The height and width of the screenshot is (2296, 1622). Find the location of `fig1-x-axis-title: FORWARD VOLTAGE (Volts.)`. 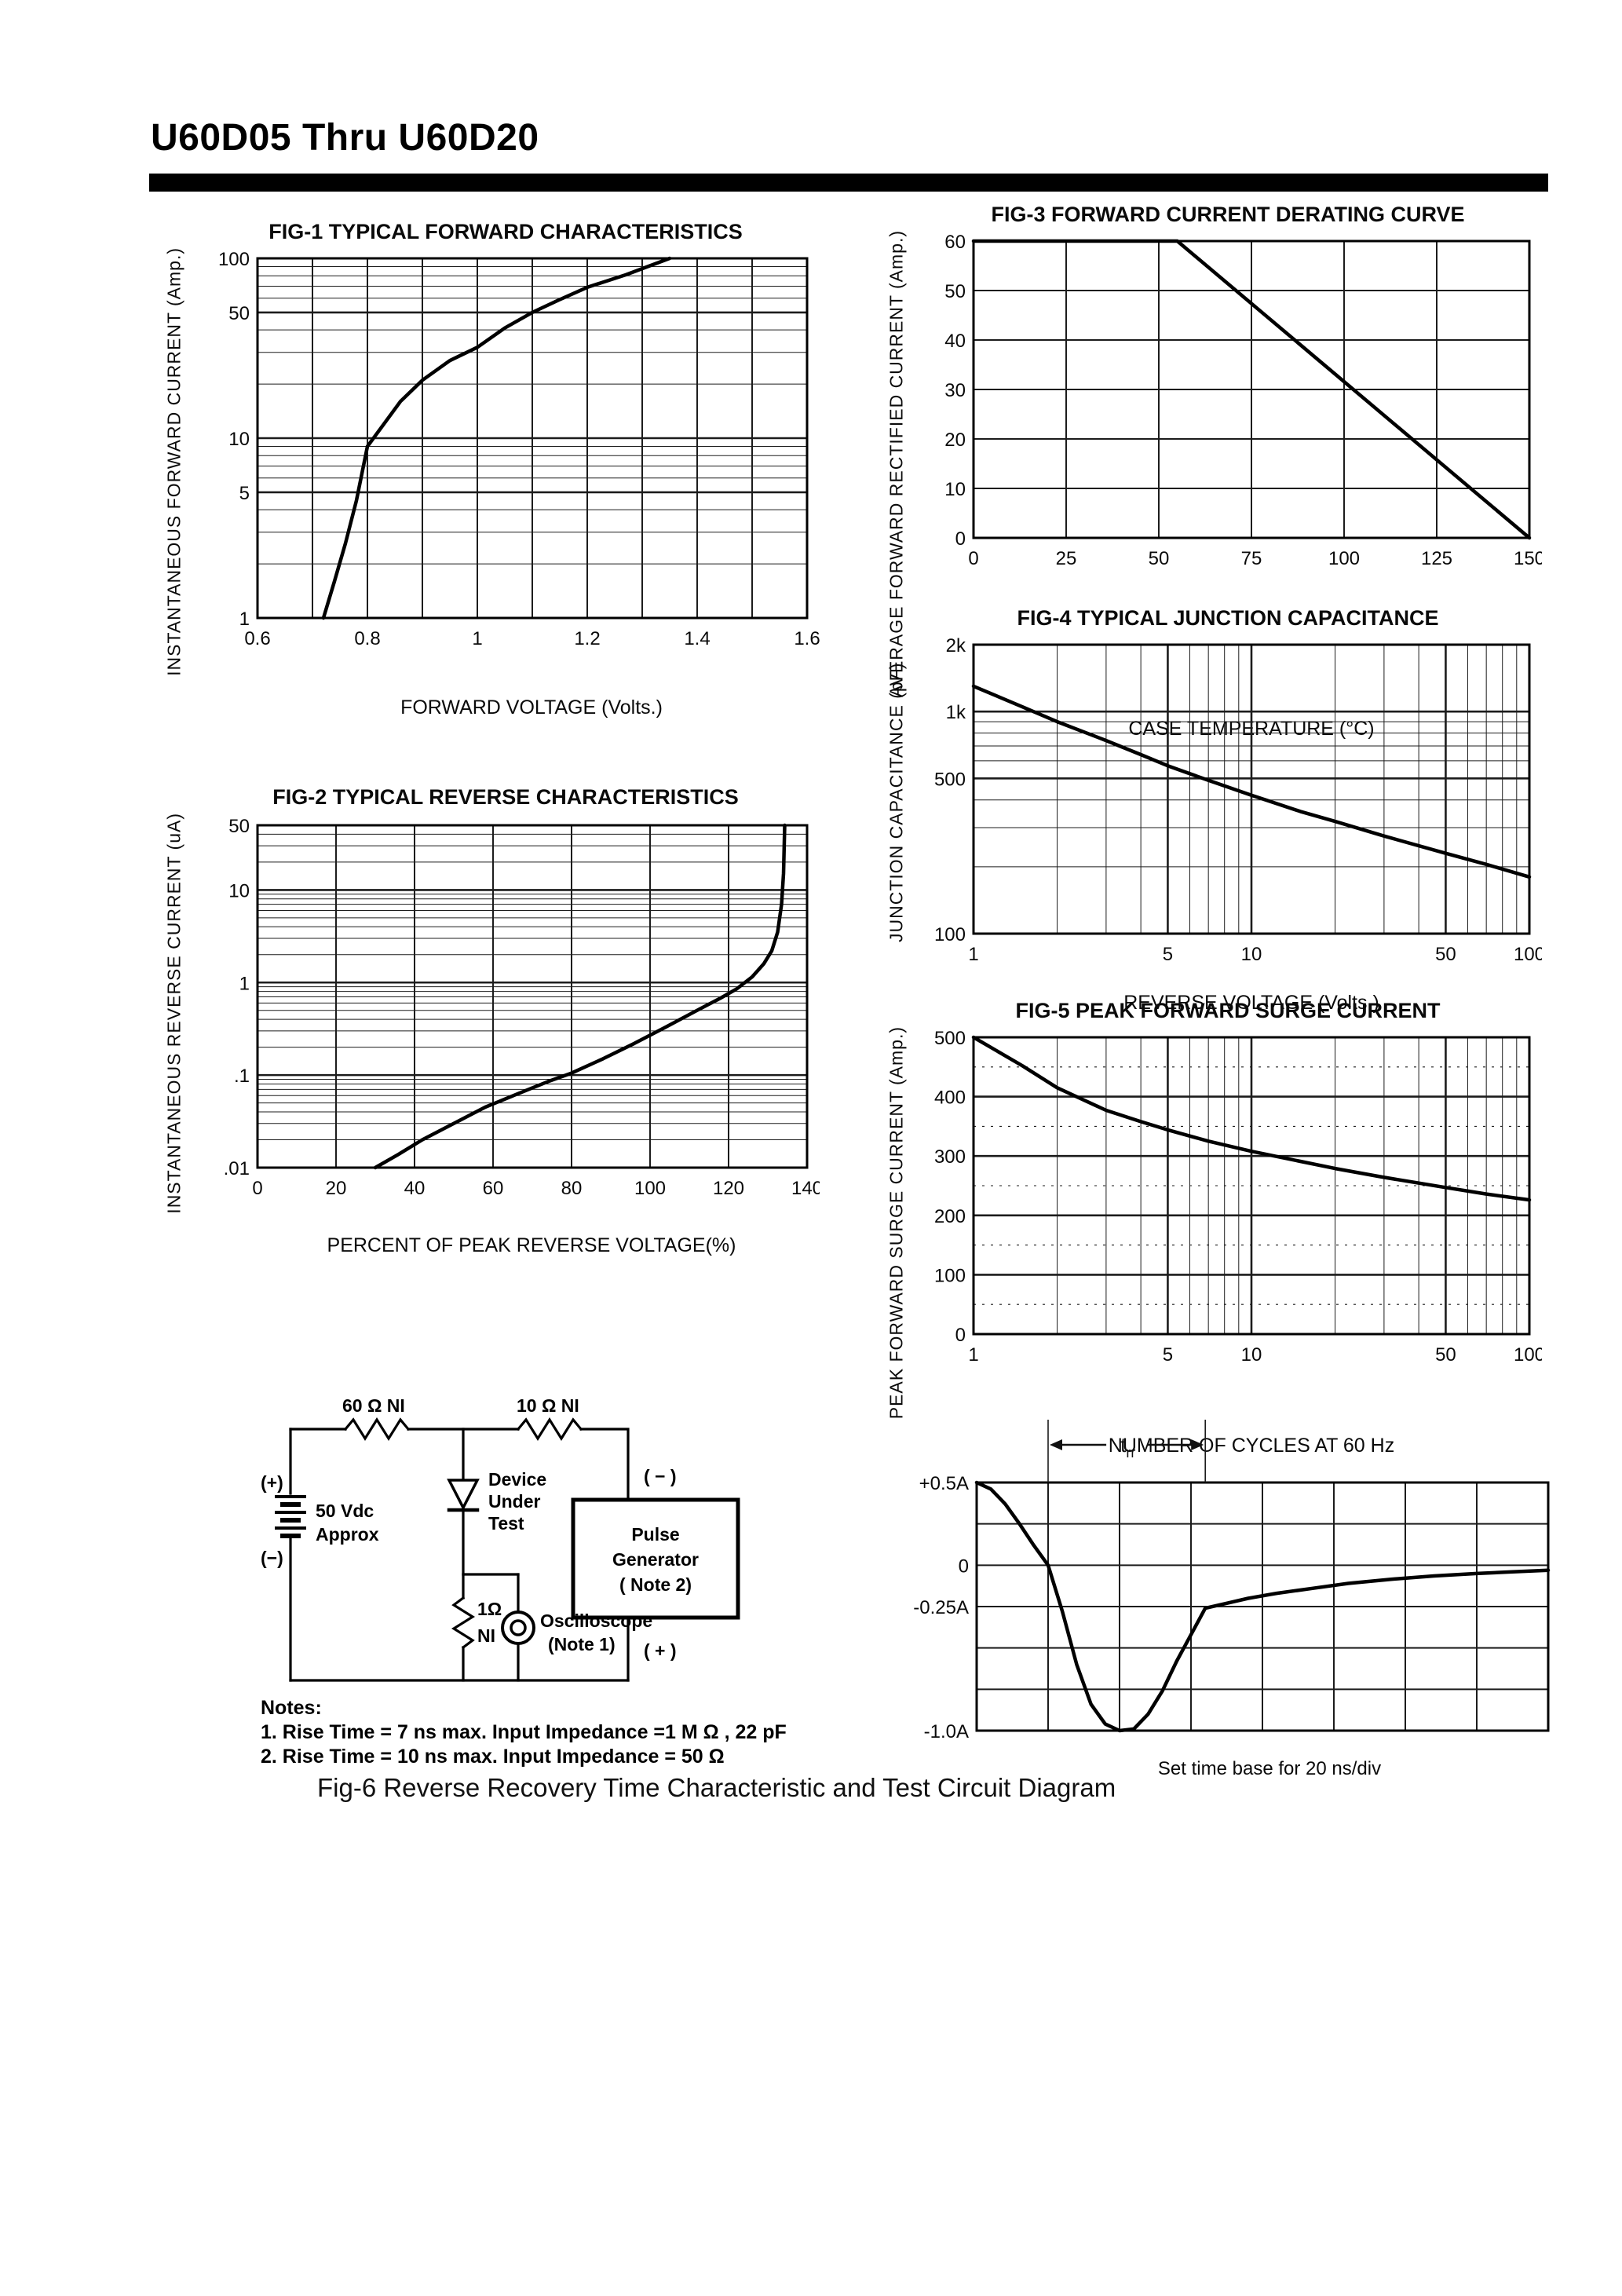

fig1-x-axis-title: FORWARD VOLTAGE (Volts.) is located at coordinates (531, 707).